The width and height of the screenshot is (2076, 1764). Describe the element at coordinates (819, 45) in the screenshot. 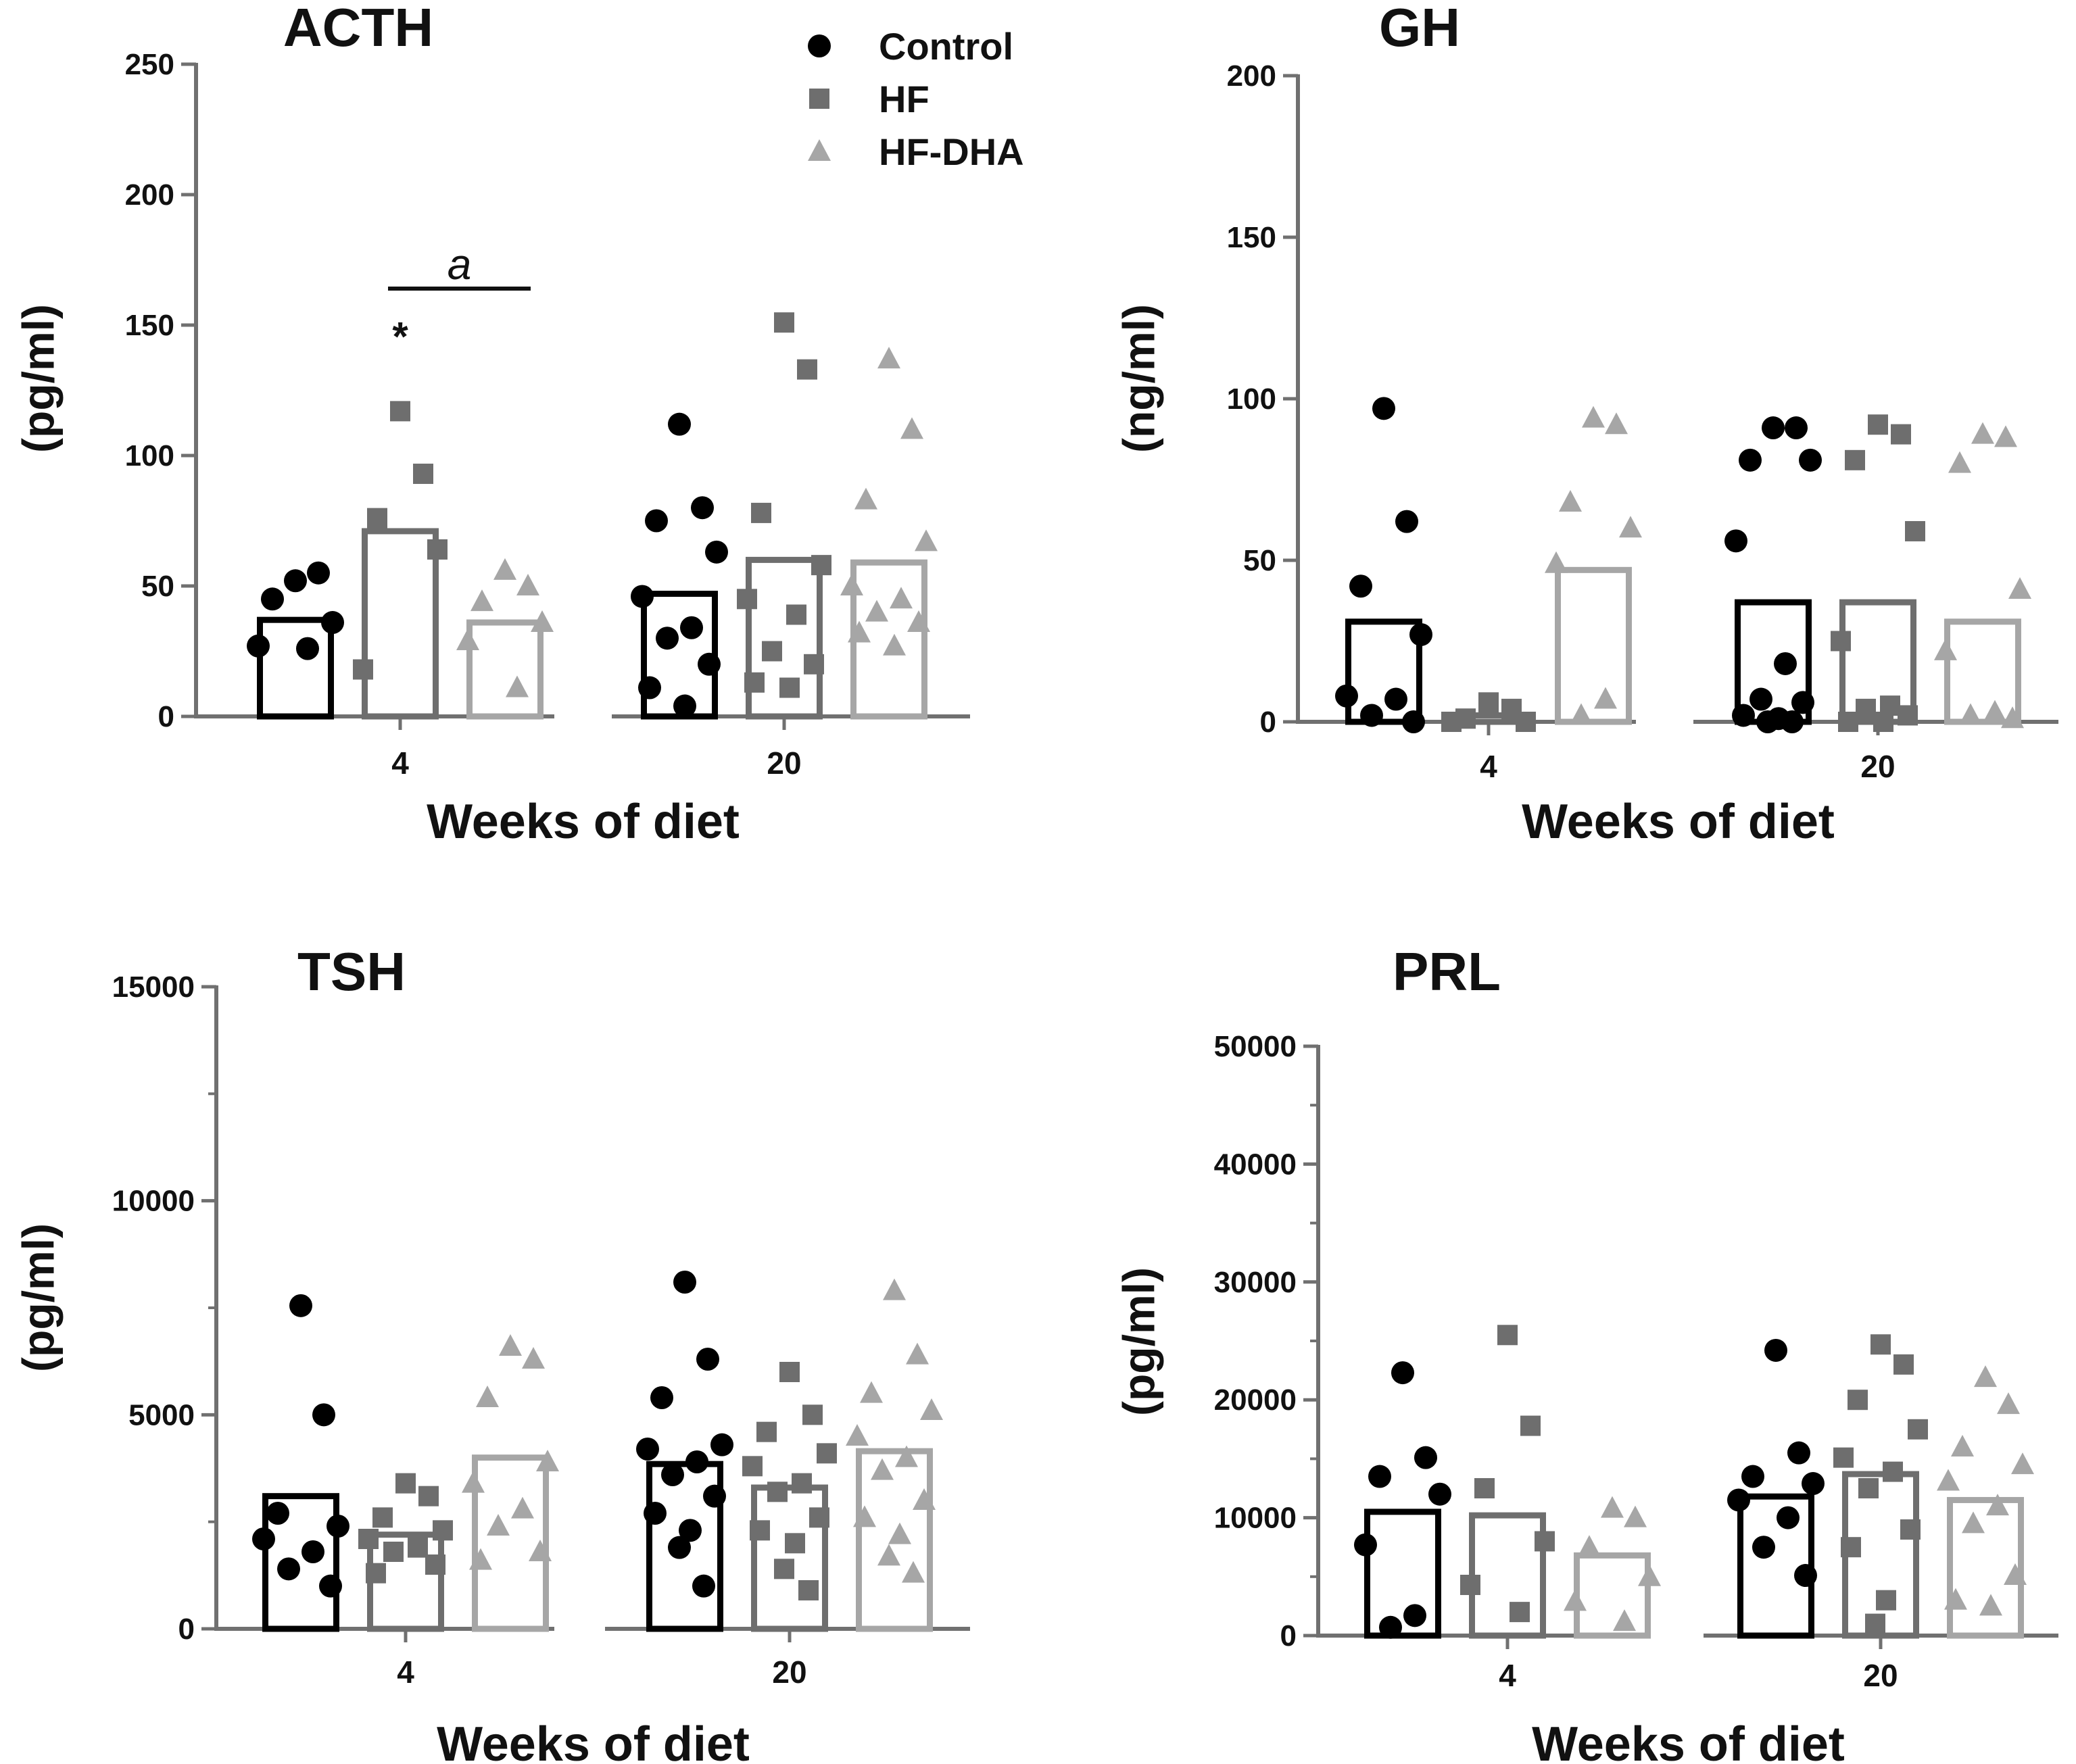

I see `legend-marker-circle` at that location.